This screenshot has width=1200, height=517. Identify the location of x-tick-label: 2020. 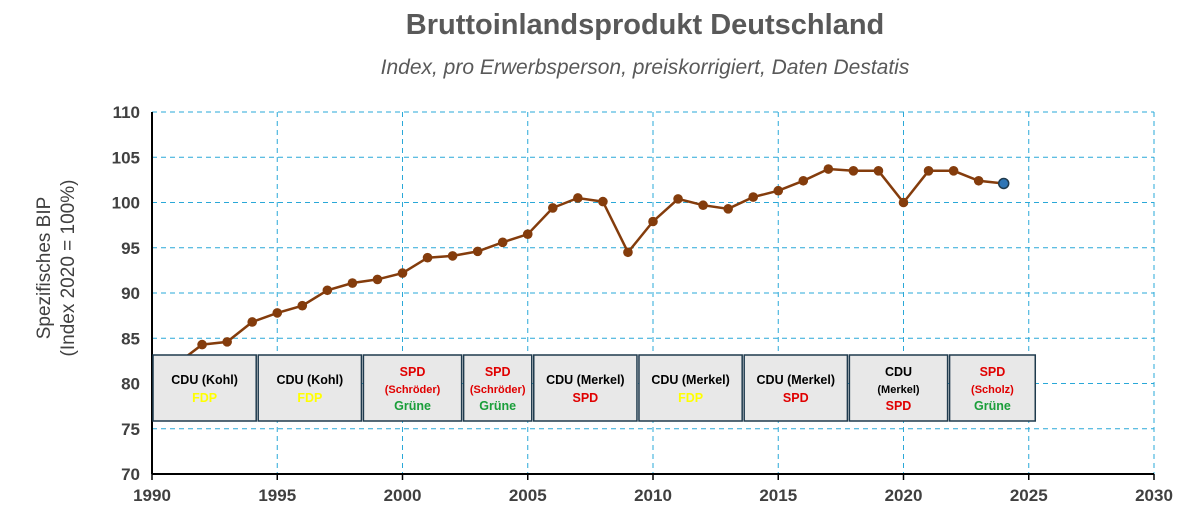
(904, 495).